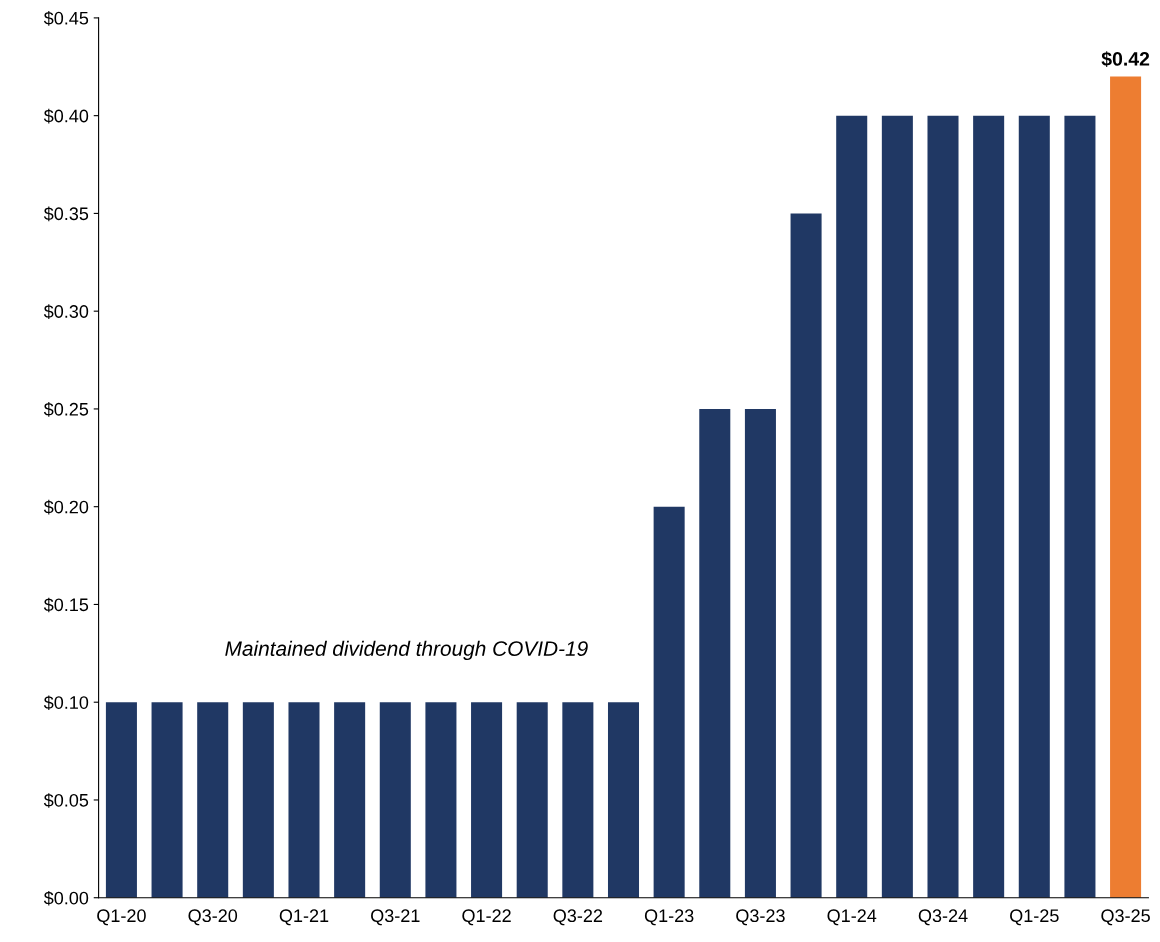 This screenshot has width=1160, height=942. I want to click on x-tick-label: Q1-21, so click(304, 917).